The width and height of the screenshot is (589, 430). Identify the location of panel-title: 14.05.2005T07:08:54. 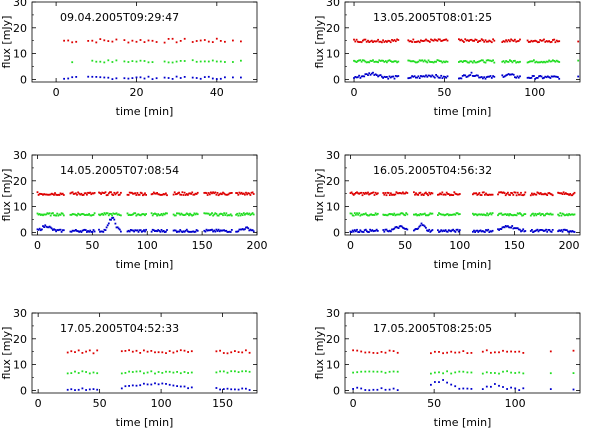
(119, 170).